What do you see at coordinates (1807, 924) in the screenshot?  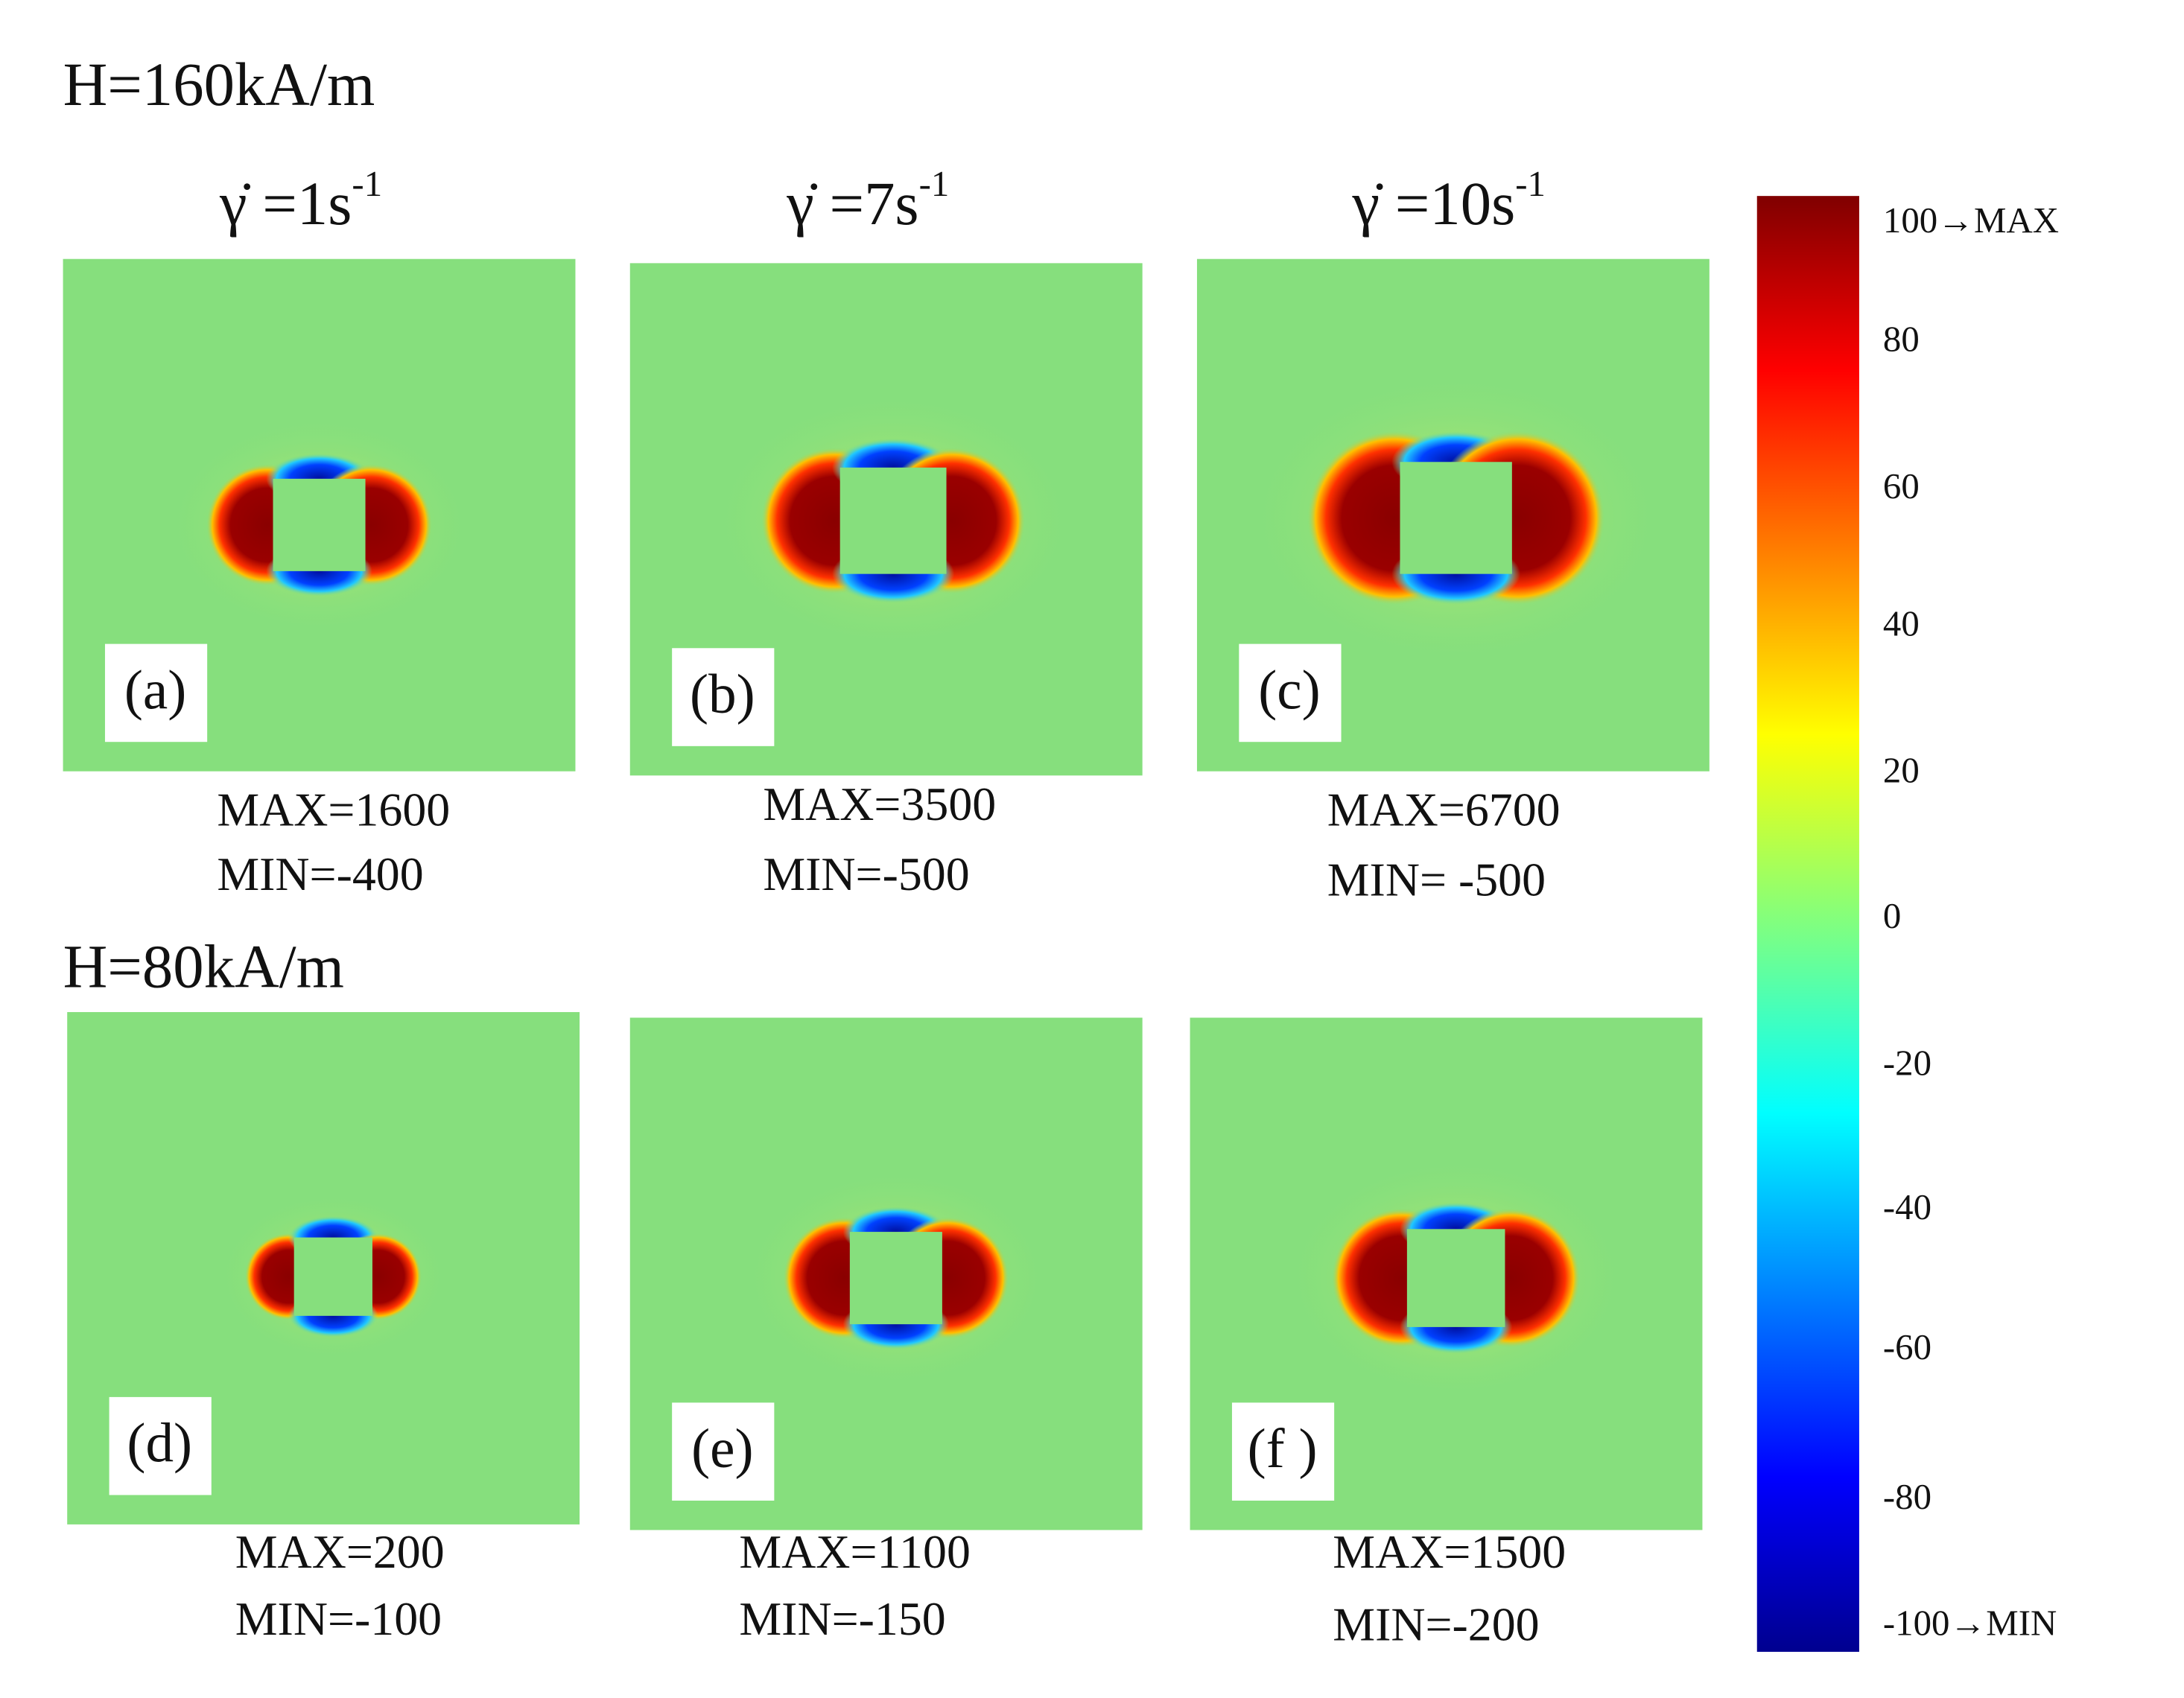 I see `colorbar` at bounding box center [1807, 924].